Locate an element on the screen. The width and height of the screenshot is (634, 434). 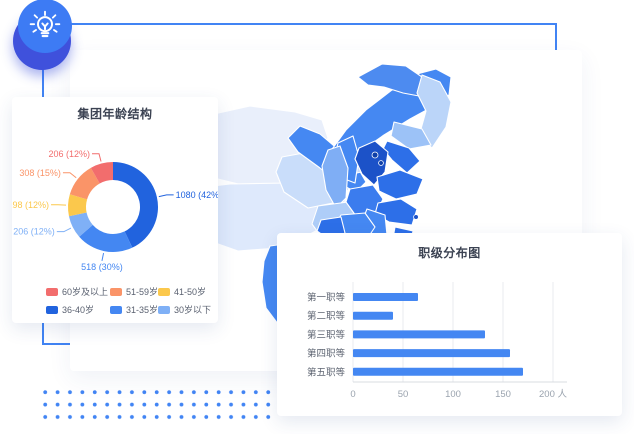
legend-label: 30岁以下 is located at coordinates (193, 310).